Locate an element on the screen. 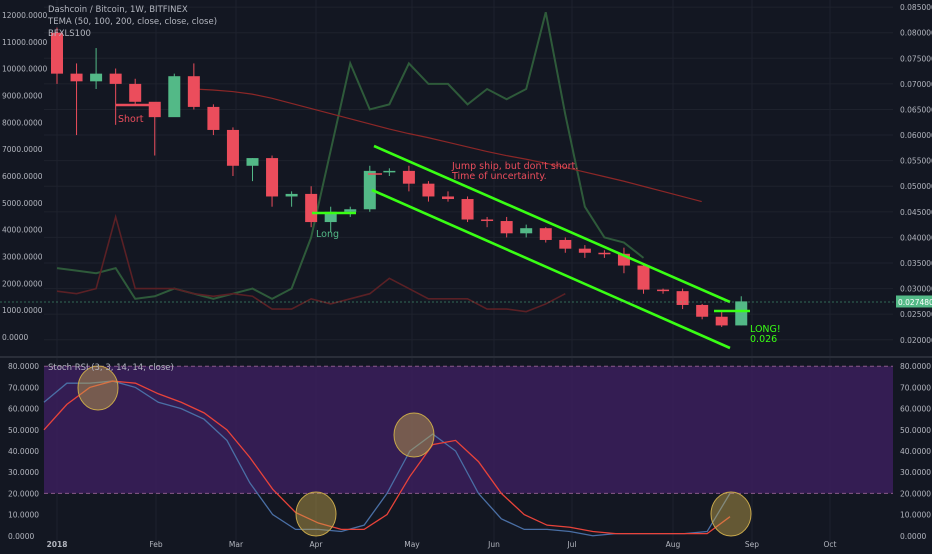 The width and height of the screenshot is (932, 554). time-axis-tick: Sep is located at coordinates (752, 544).